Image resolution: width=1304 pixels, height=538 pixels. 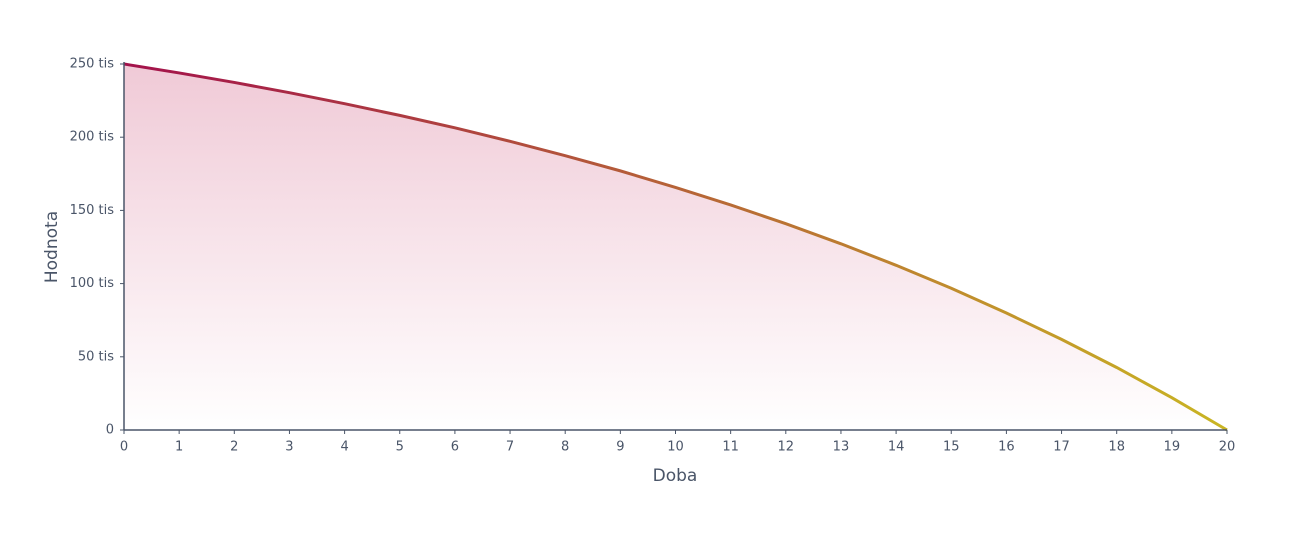 I want to click on x-tick-label: 19, so click(x=1172, y=447).